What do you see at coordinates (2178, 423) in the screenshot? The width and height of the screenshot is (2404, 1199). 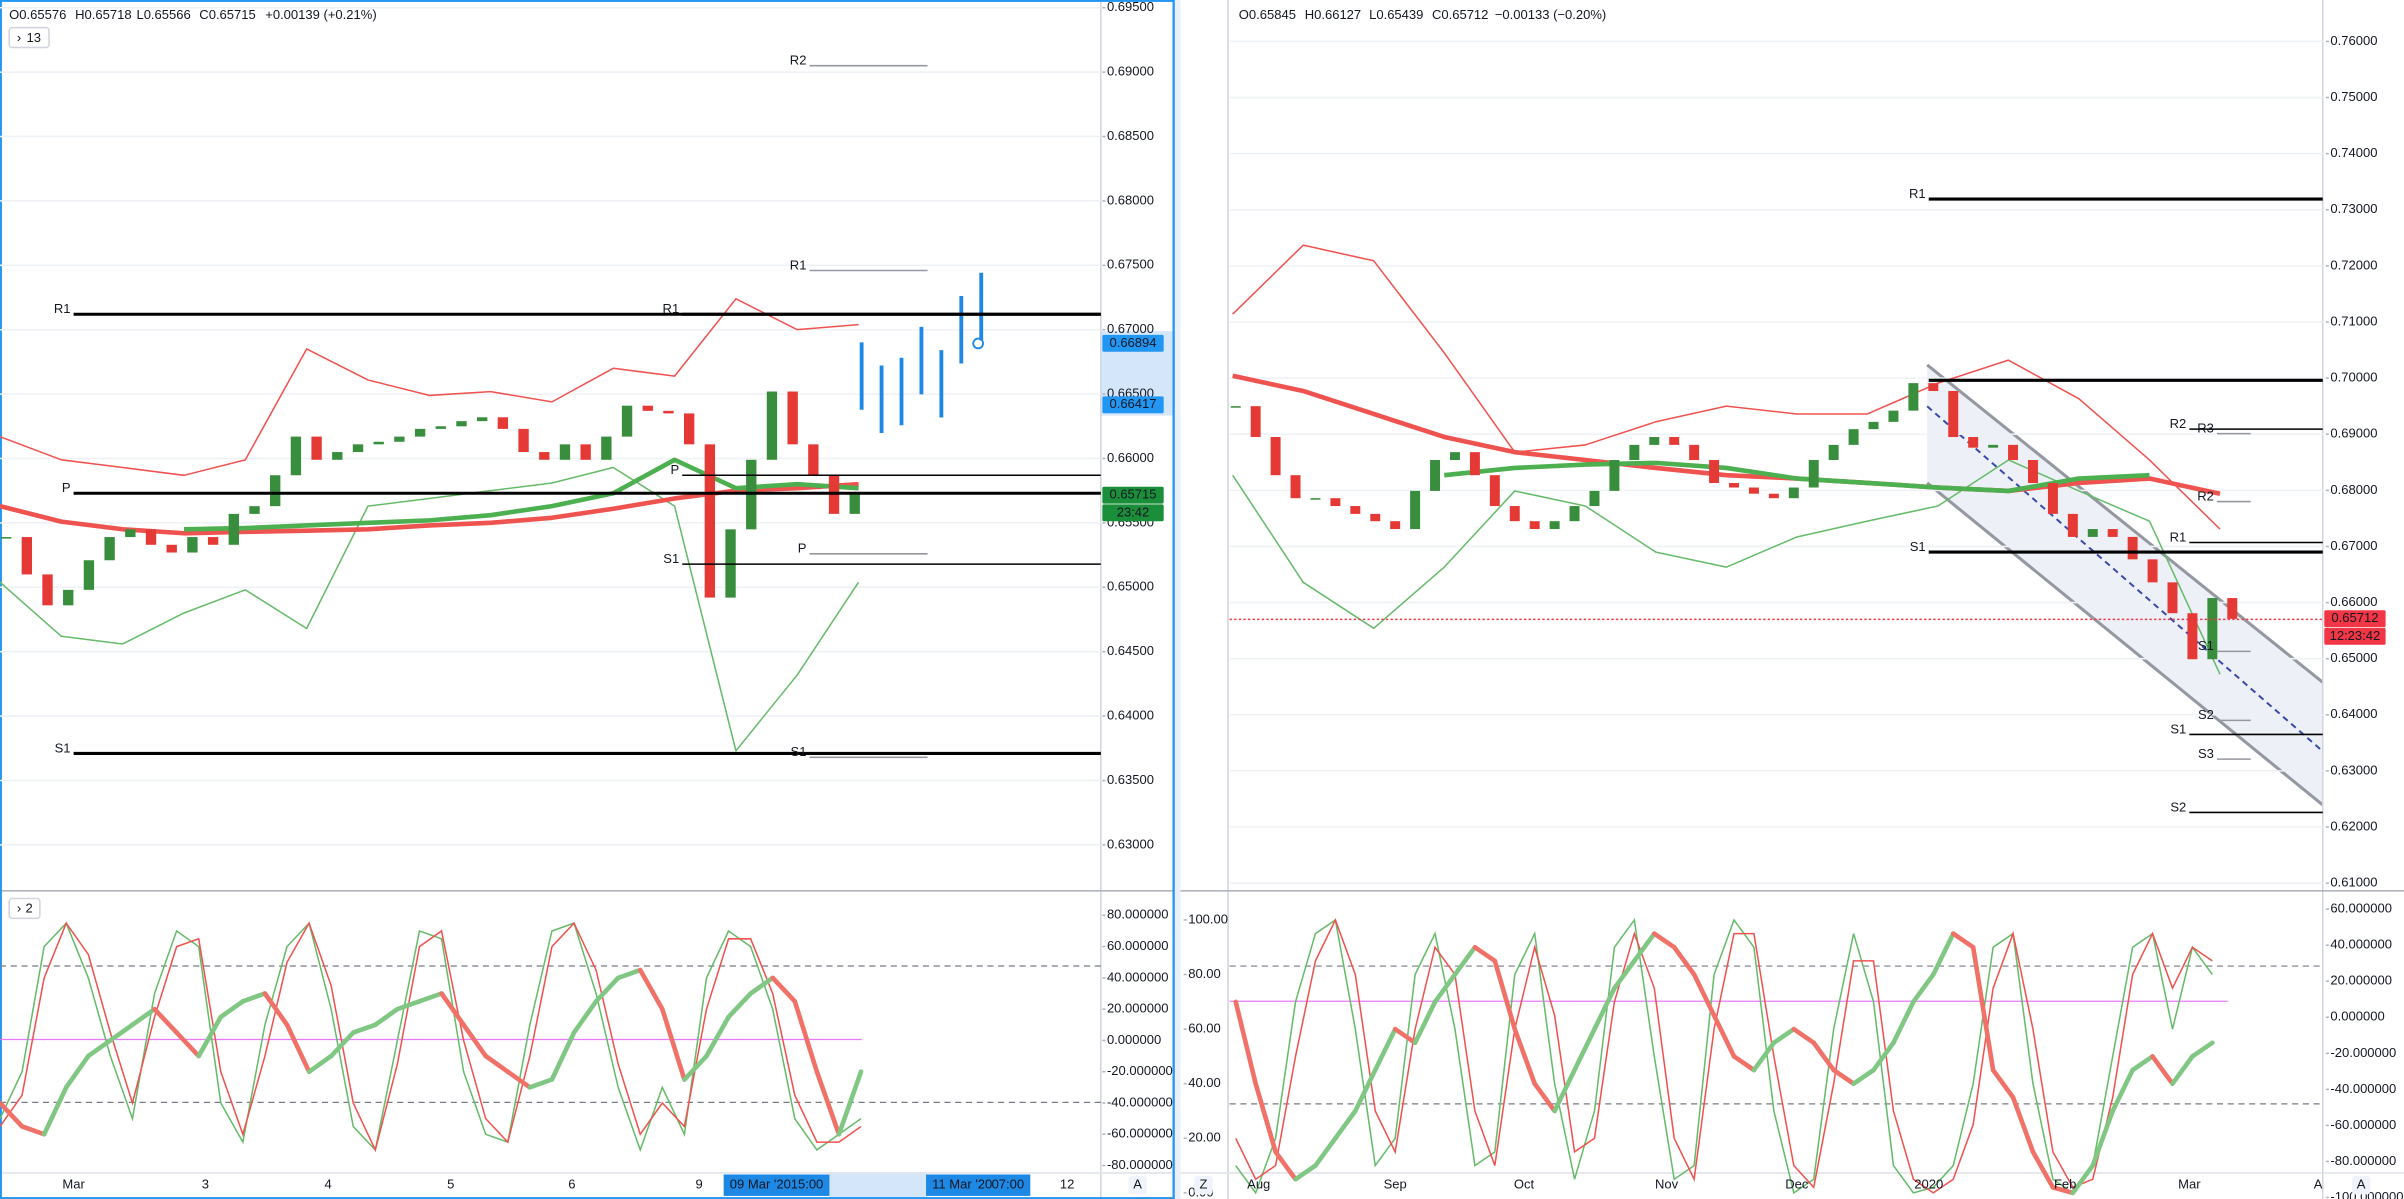 I see `pivot-label: R2` at bounding box center [2178, 423].